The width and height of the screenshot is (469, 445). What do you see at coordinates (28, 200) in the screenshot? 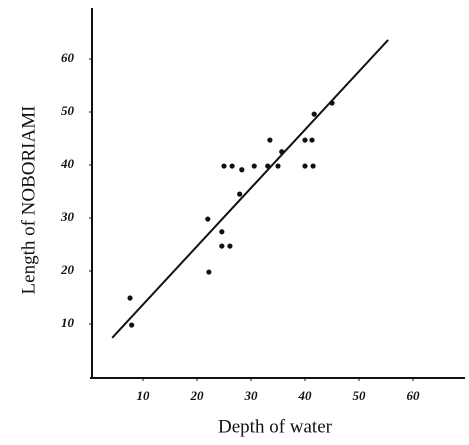
I see `y-axis-label: Length of NOBORIAMI` at bounding box center [28, 200].